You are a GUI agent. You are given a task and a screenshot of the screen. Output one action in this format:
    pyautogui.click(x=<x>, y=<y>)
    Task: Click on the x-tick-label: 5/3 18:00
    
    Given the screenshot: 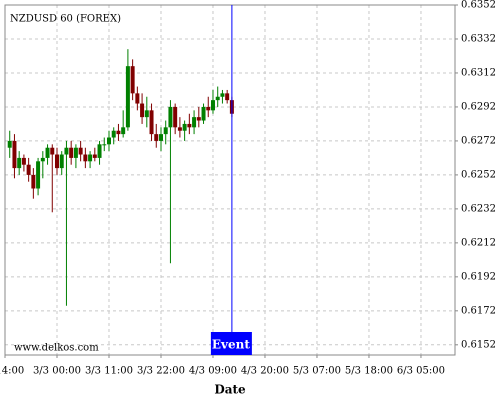 What is the action you would take?
    pyautogui.click(x=369, y=371)
    